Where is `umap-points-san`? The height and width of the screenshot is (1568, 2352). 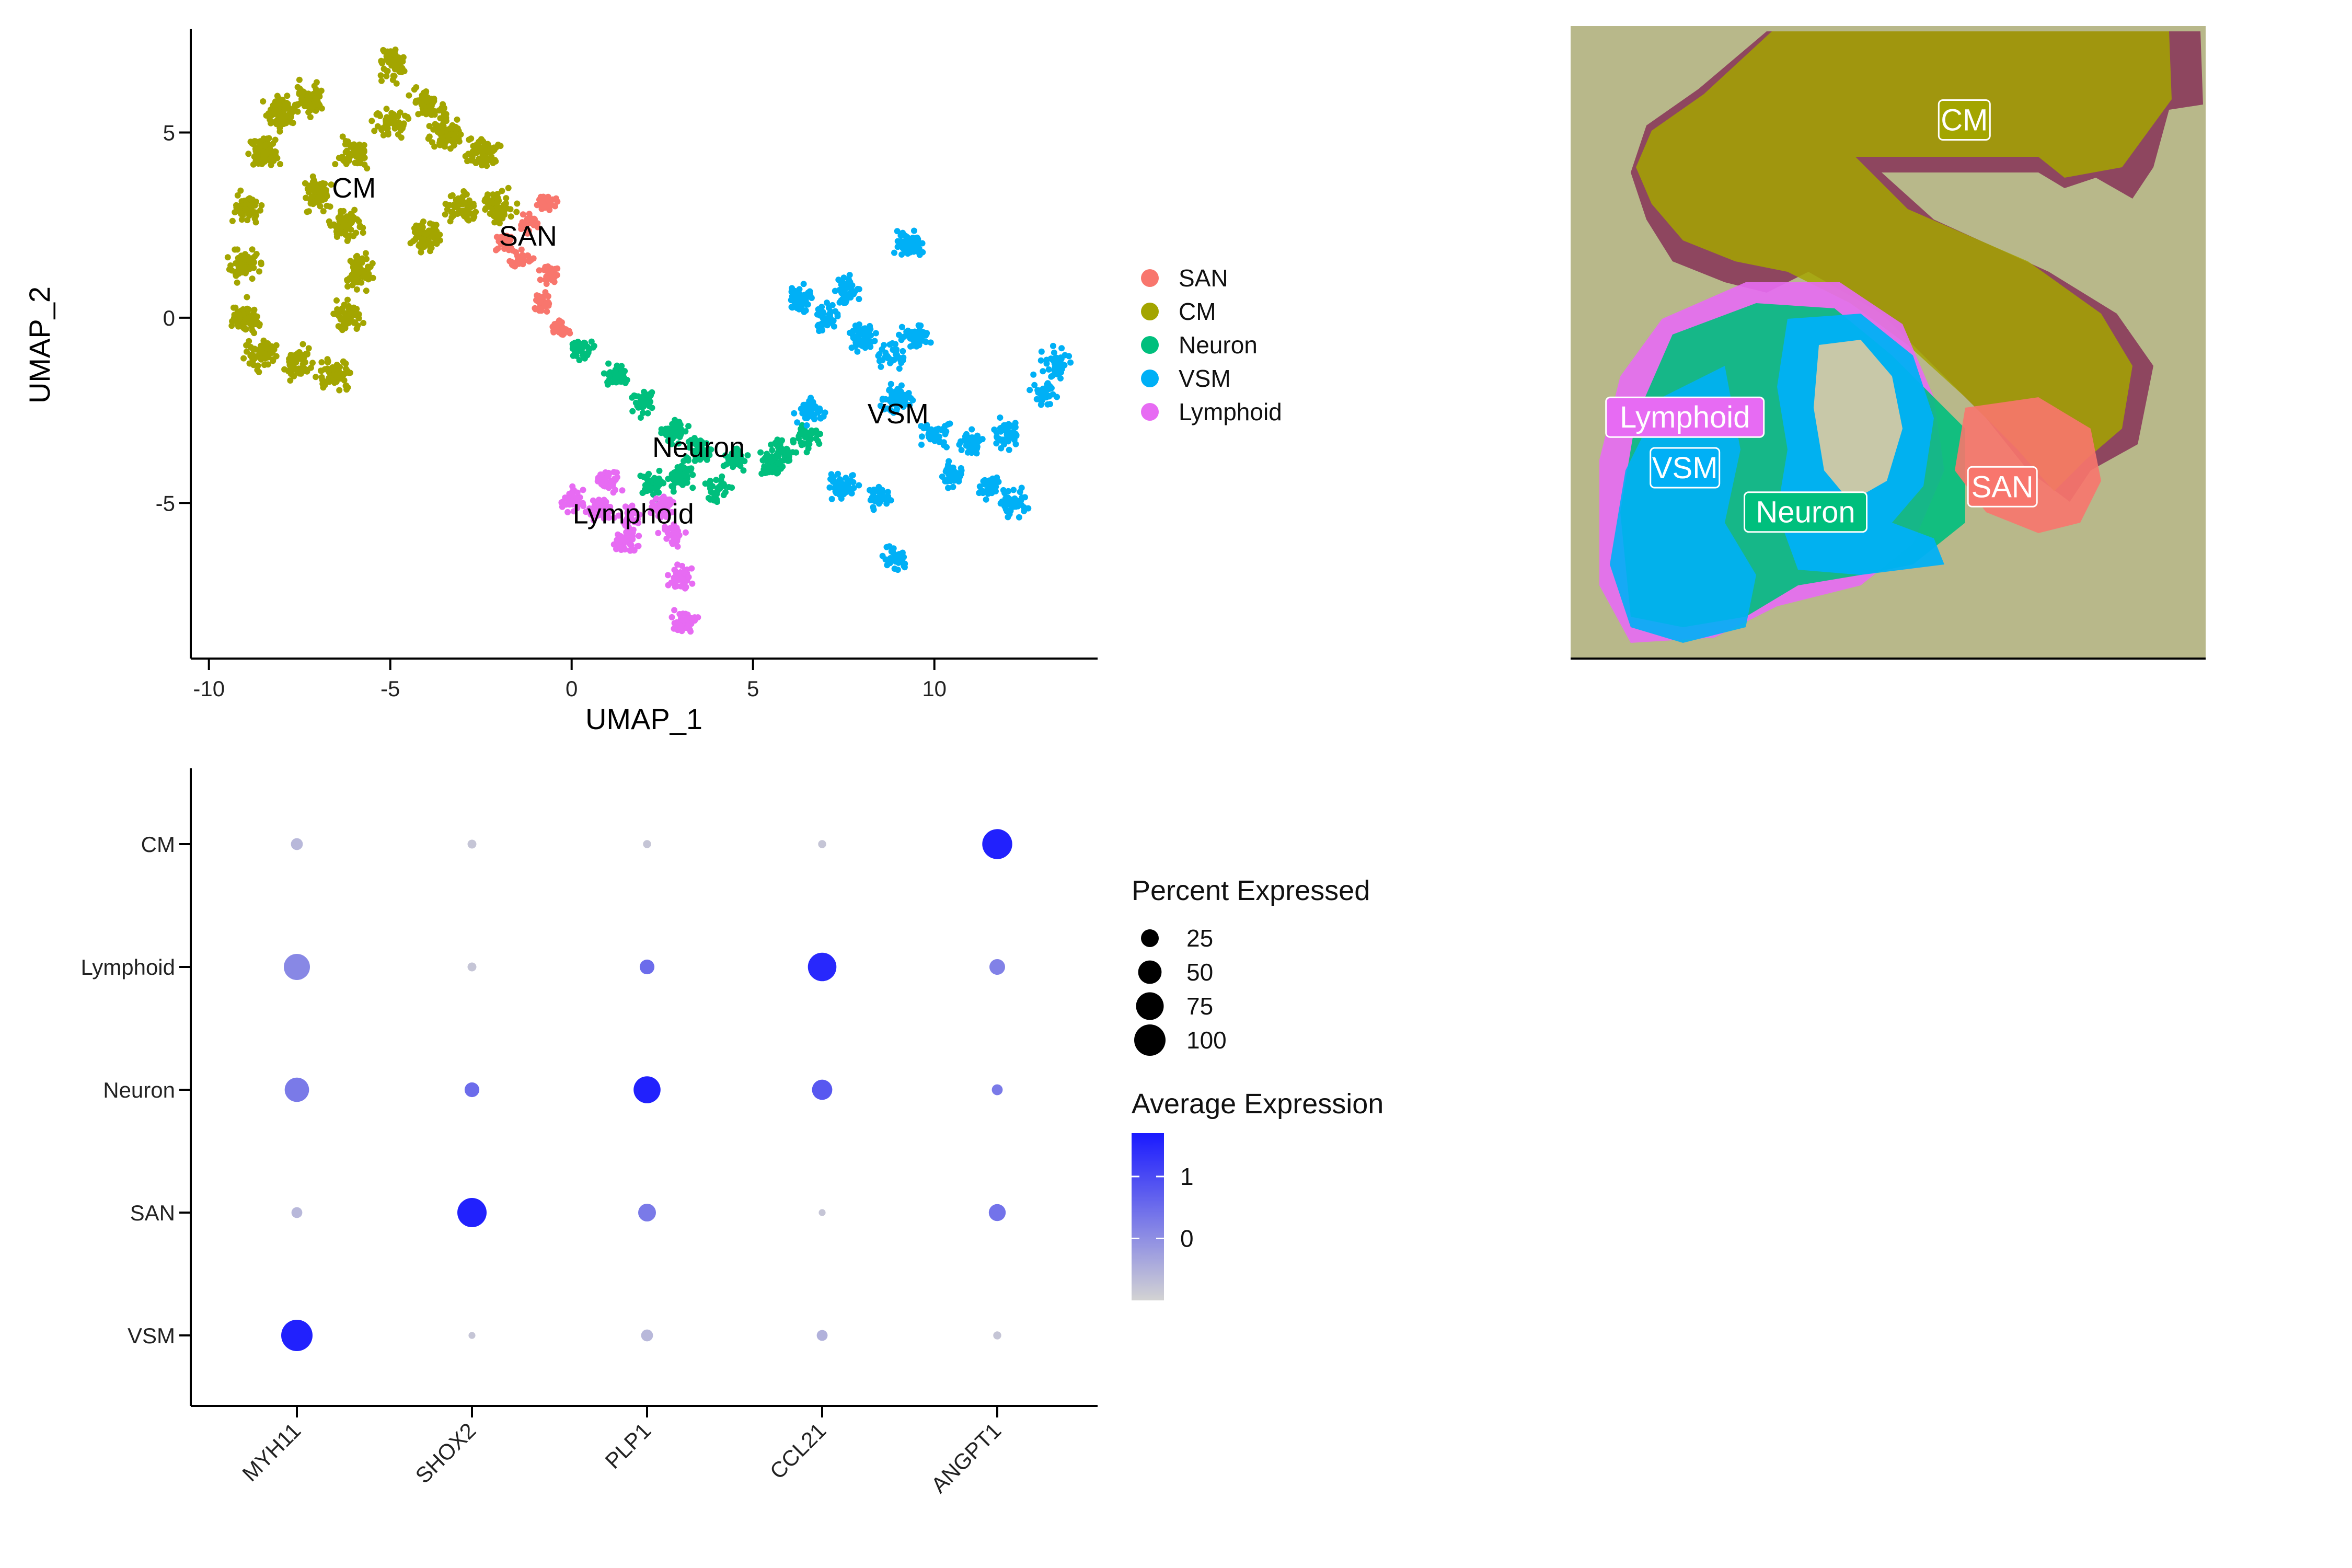
umap-points-san is located at coordinates (533, 265).